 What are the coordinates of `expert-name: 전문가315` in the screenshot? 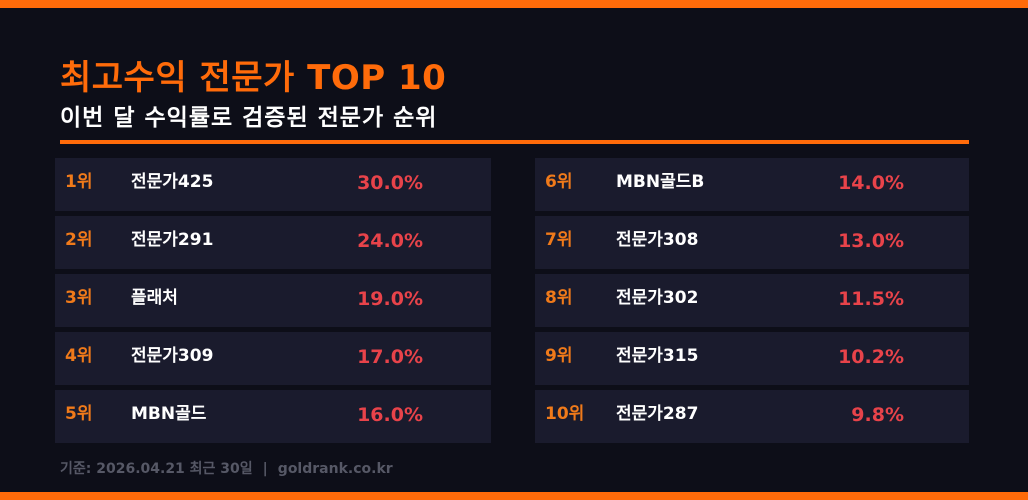 It's located at (657, 356).